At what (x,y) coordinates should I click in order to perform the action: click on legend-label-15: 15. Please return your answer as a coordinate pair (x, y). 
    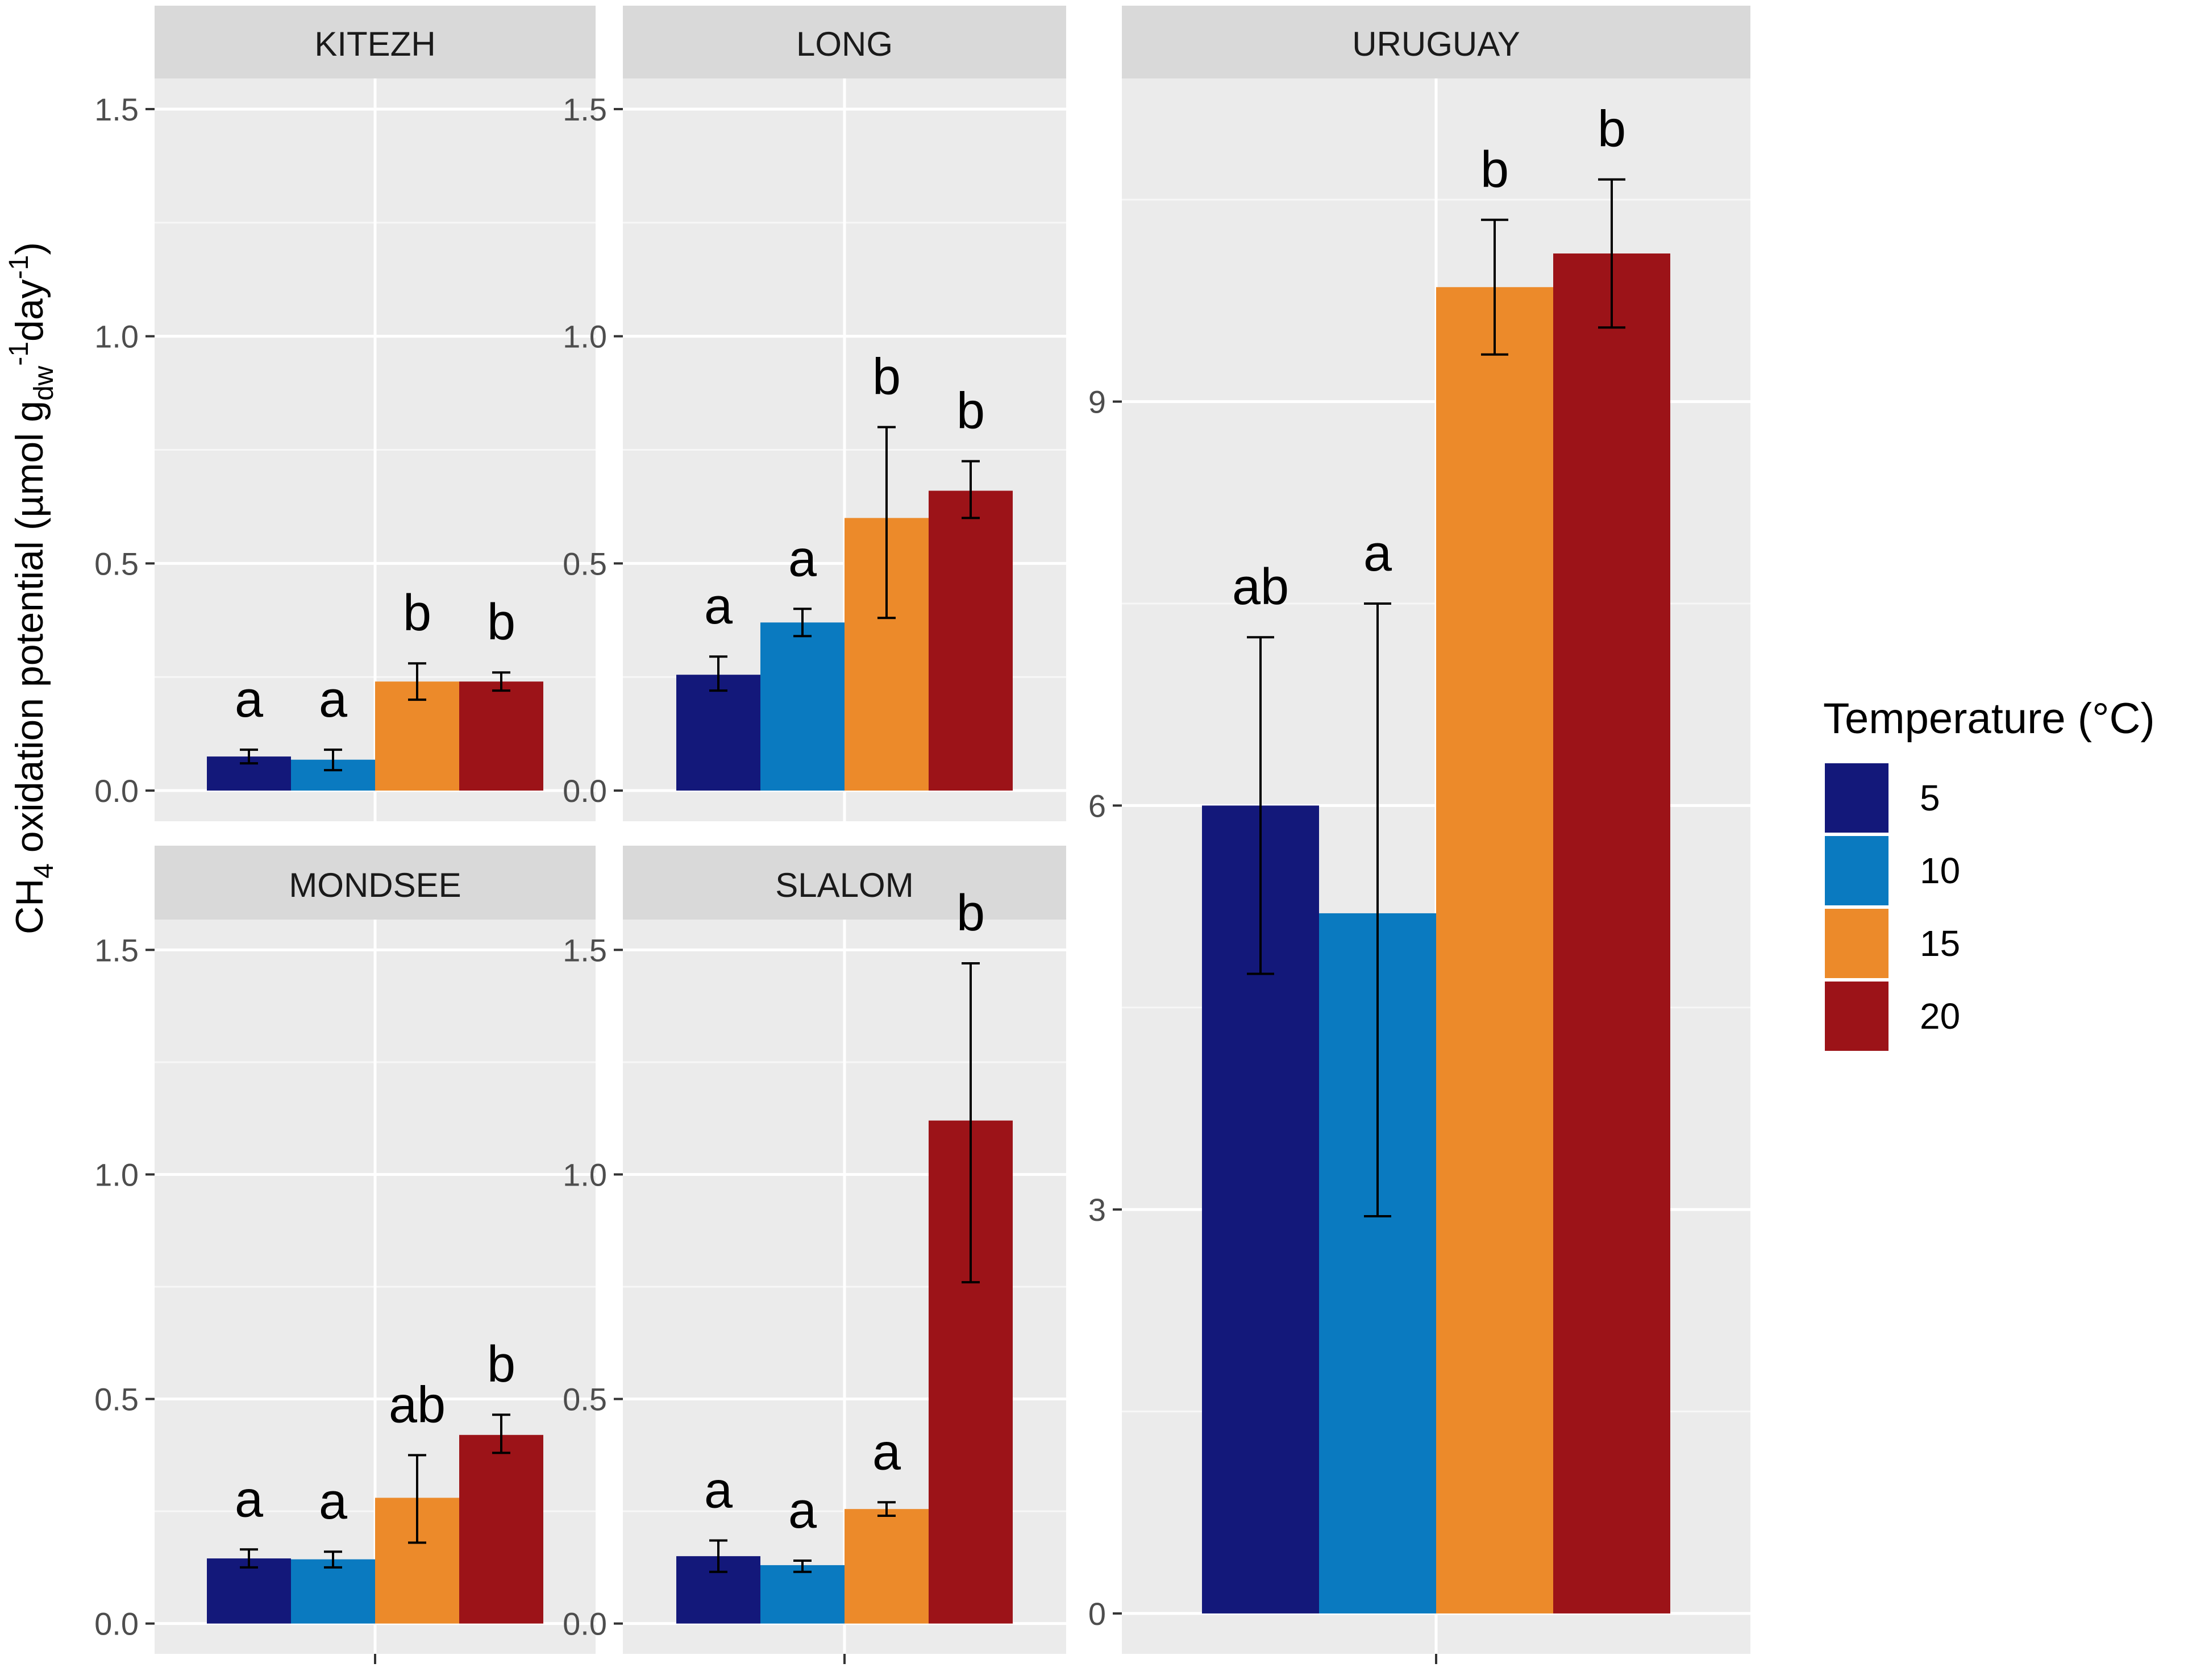
    Looking at the image, I should click on (1940, 943).